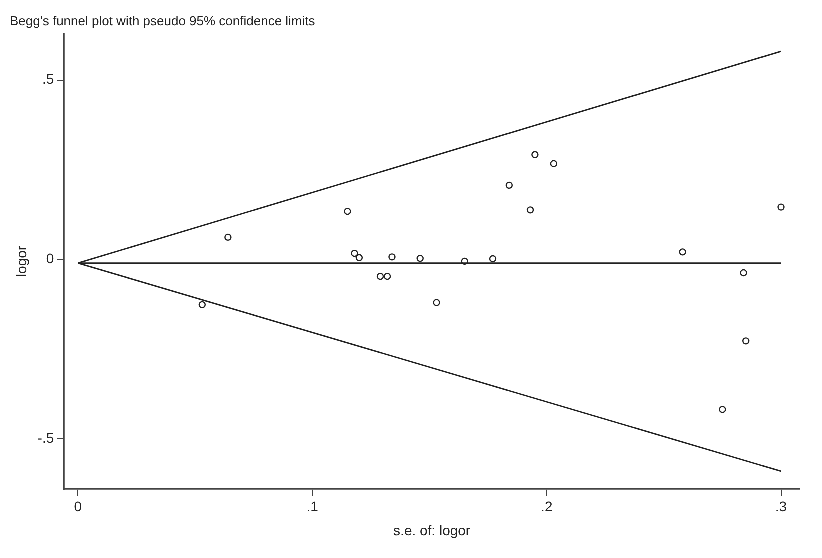 Image resolution: width=822 pixels, height=558 pixels. What do you see at coordinates (21, 262) in the screenshot?
I see `y-axis-title: logor` at bounding box center [21, 262].